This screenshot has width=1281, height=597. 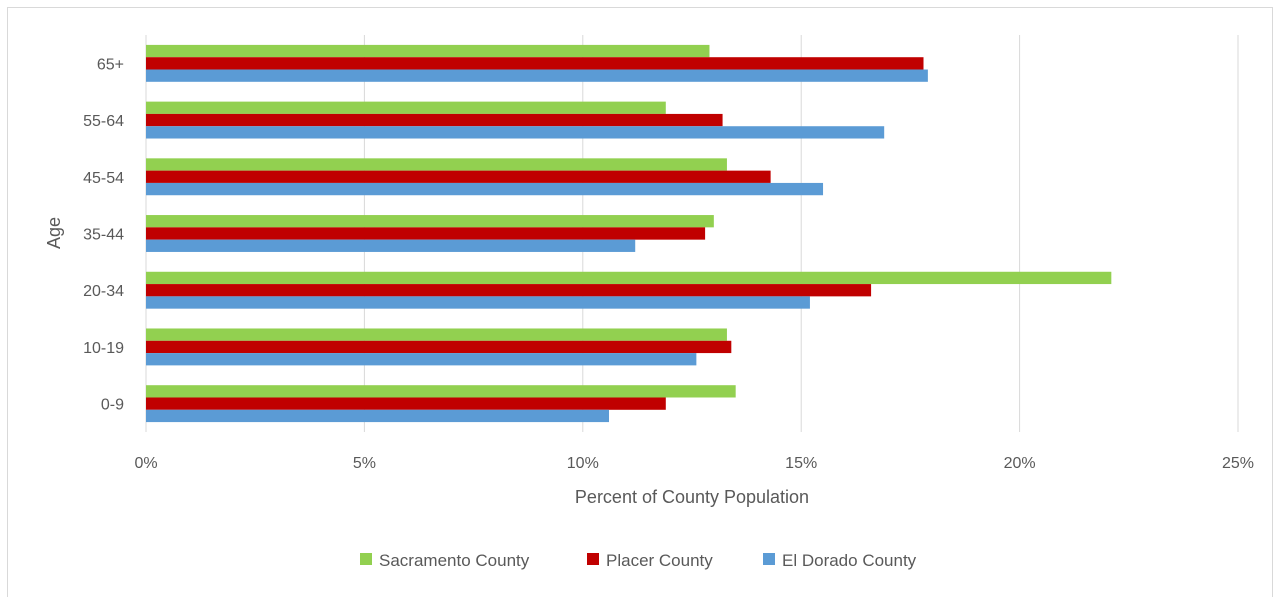 I want to click on x-axis-title: Percent of County Population, so click(x=692, y=497).